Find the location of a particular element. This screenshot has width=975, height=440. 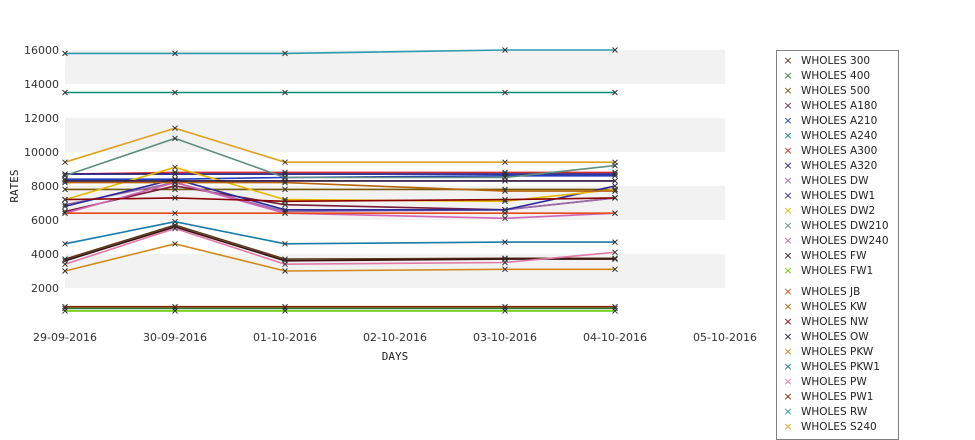

legend-label: WHOLES PKW1 is located at coordinates (840, 367).